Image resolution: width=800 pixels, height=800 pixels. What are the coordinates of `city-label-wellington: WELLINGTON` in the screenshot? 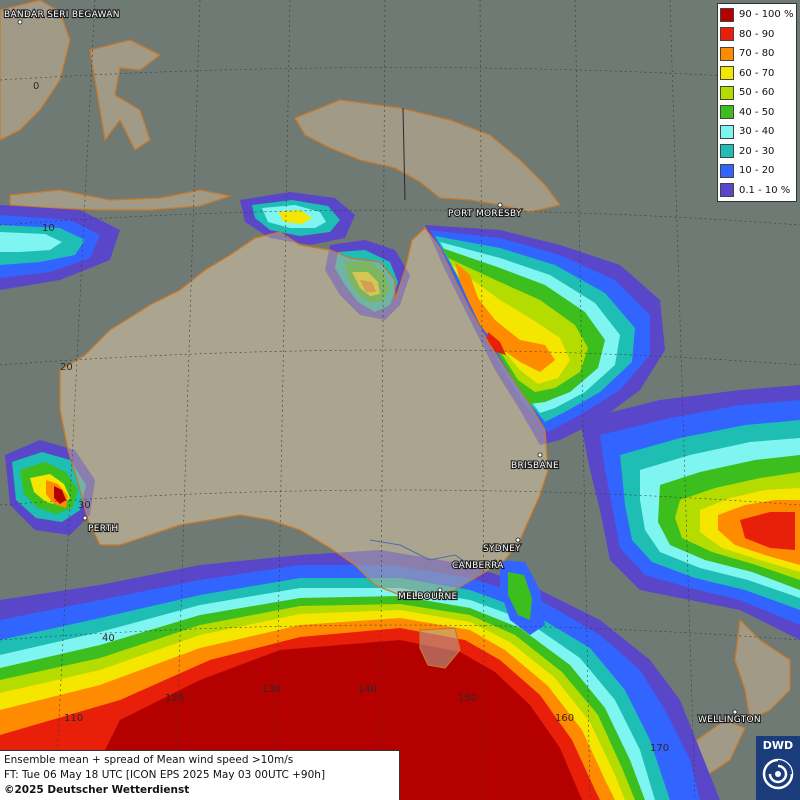 It's located at (729, 720).